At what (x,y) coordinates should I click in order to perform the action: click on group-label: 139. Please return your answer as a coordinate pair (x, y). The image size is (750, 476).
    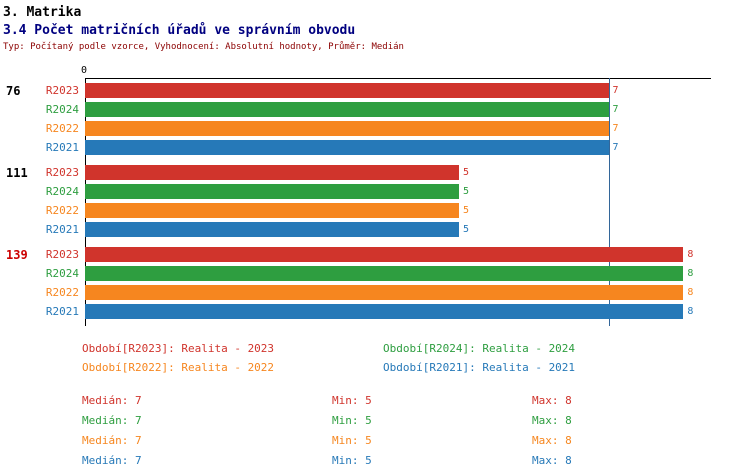
    Looking at the image, I should click on (17, 255).